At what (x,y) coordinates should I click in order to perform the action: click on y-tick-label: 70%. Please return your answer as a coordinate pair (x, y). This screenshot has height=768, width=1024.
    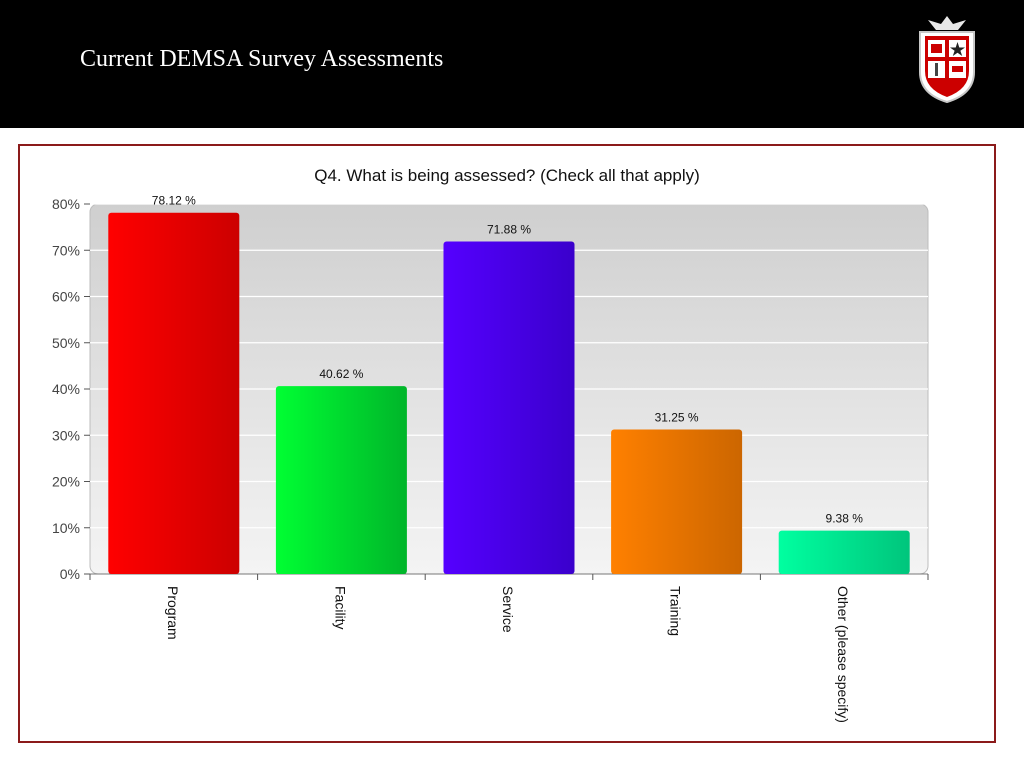
    Looking at the image, I should click on (66, 250).